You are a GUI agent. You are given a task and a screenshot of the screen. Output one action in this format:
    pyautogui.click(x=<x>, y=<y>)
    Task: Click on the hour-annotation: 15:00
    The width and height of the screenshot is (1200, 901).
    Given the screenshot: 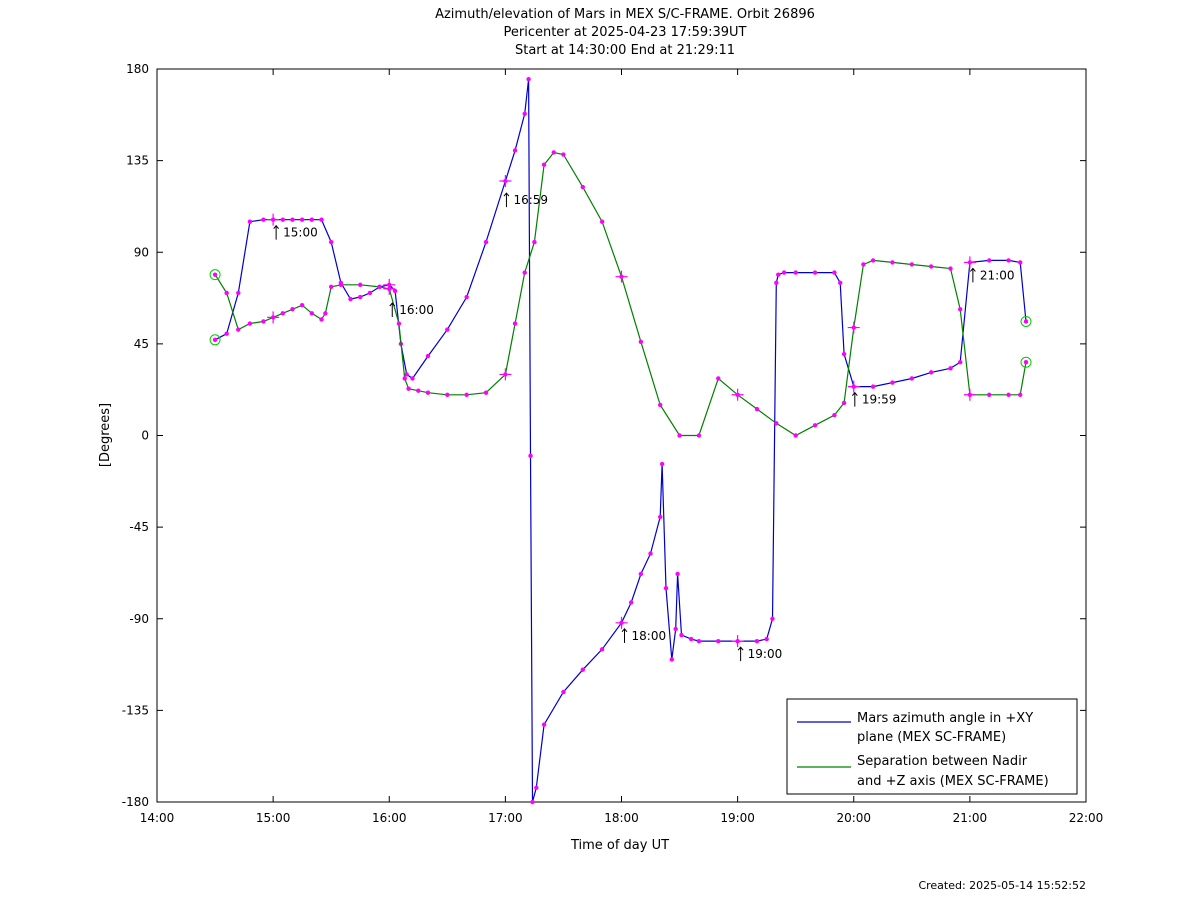 What is the action you would take?
    pyautogui.click(x=295, y=232)
    